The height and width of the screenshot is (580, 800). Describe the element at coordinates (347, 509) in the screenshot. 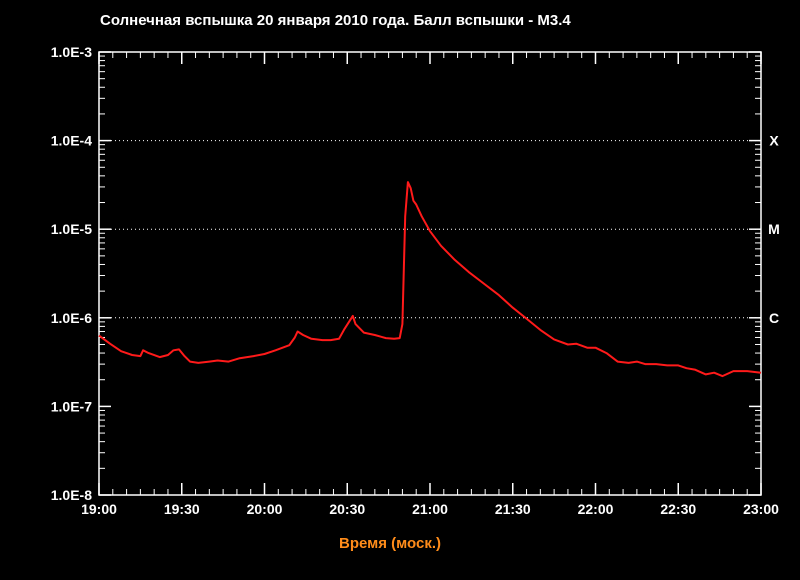

I see `x-tick-label: 20:30` at that location.